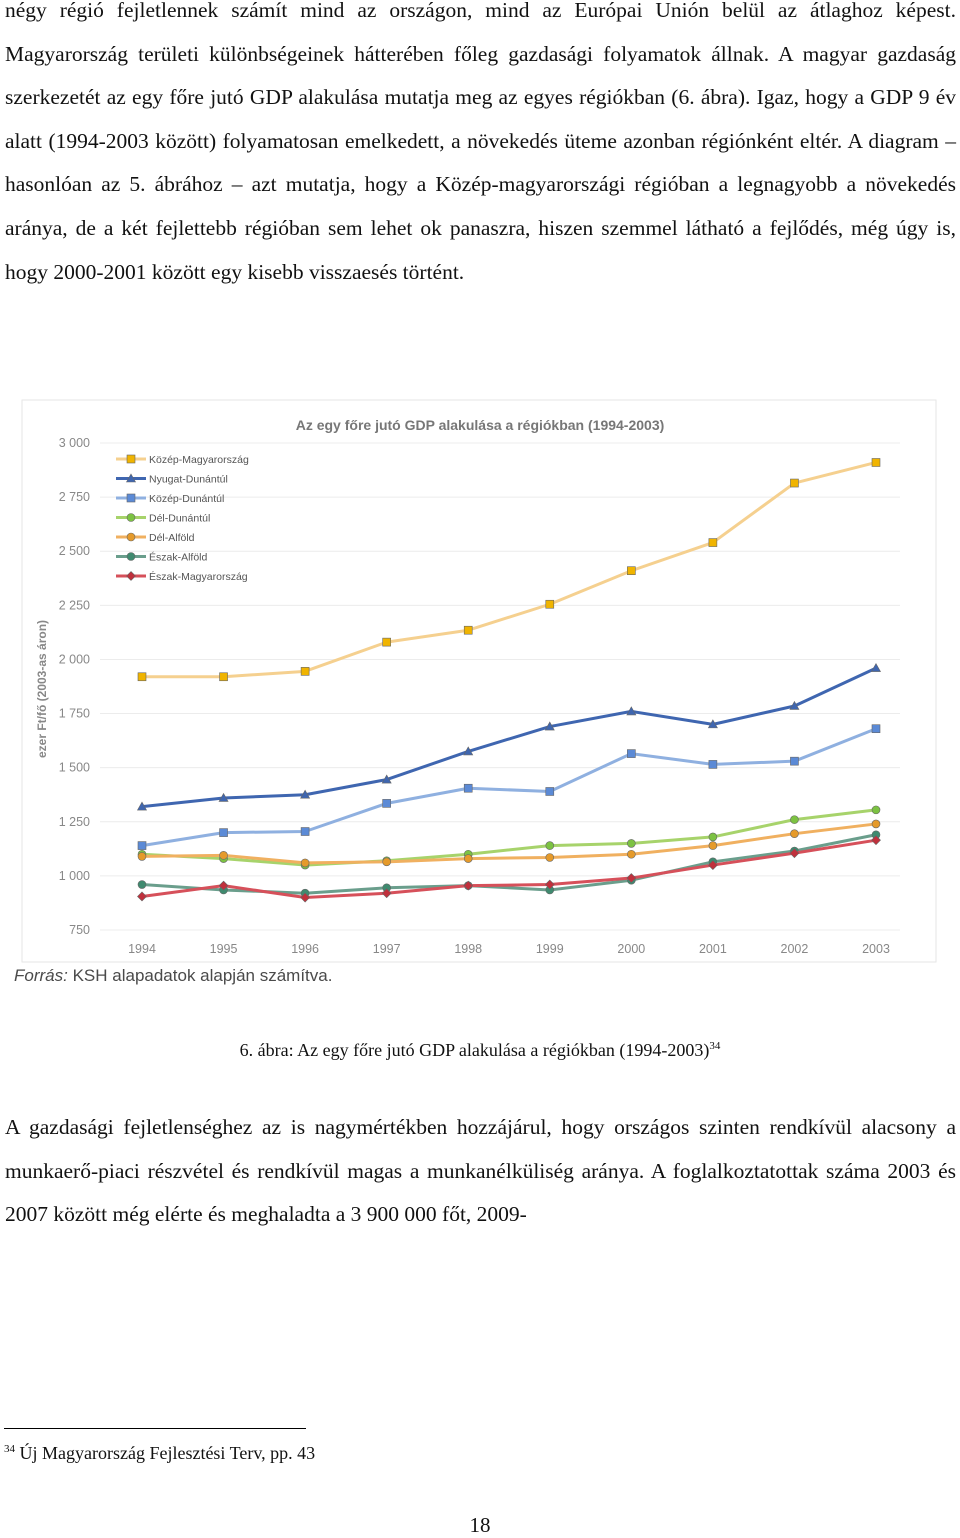 Image resolution: width=960 pixels, height=1538 pixels. What do you see at coordinates (172, 538) in the screenshot?
I see `legend-label: Dél-Alföld` at bounding box center [172, 538].